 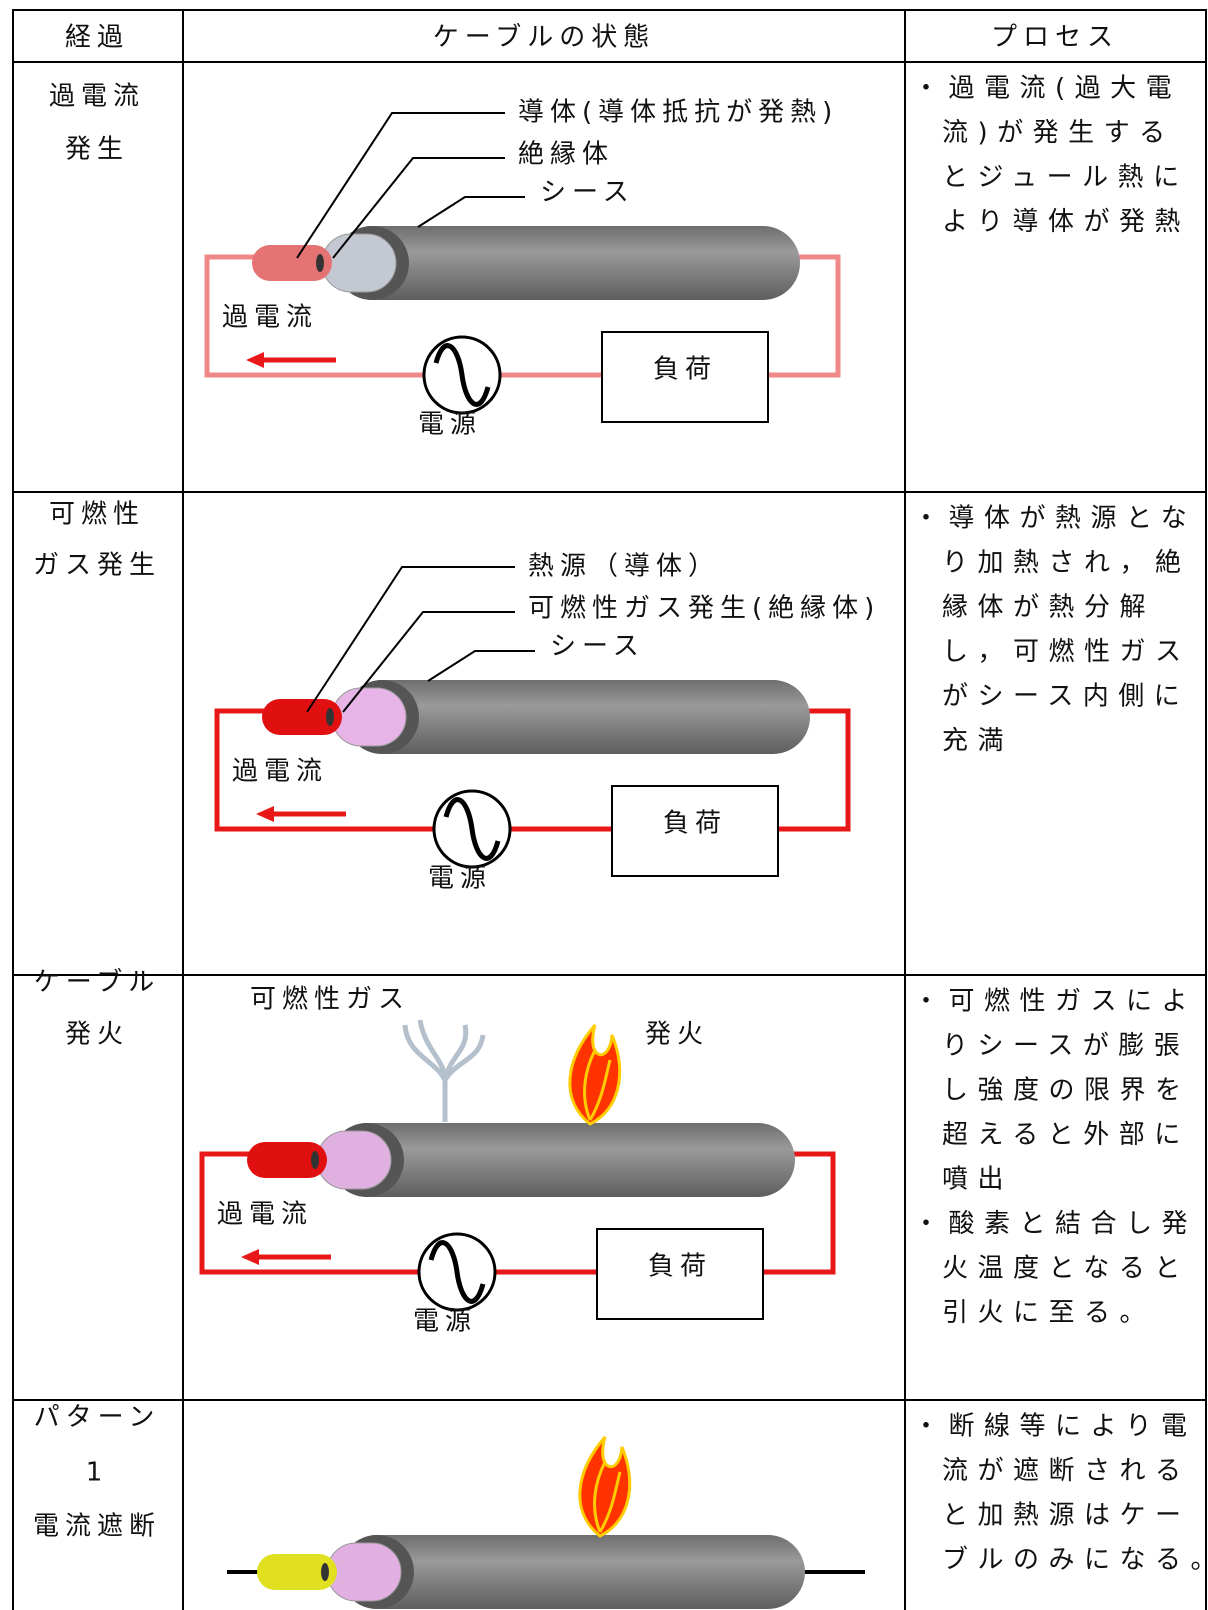 I want to click on diagram-label: 可燃性ガス, so click(x=330, y=1000).